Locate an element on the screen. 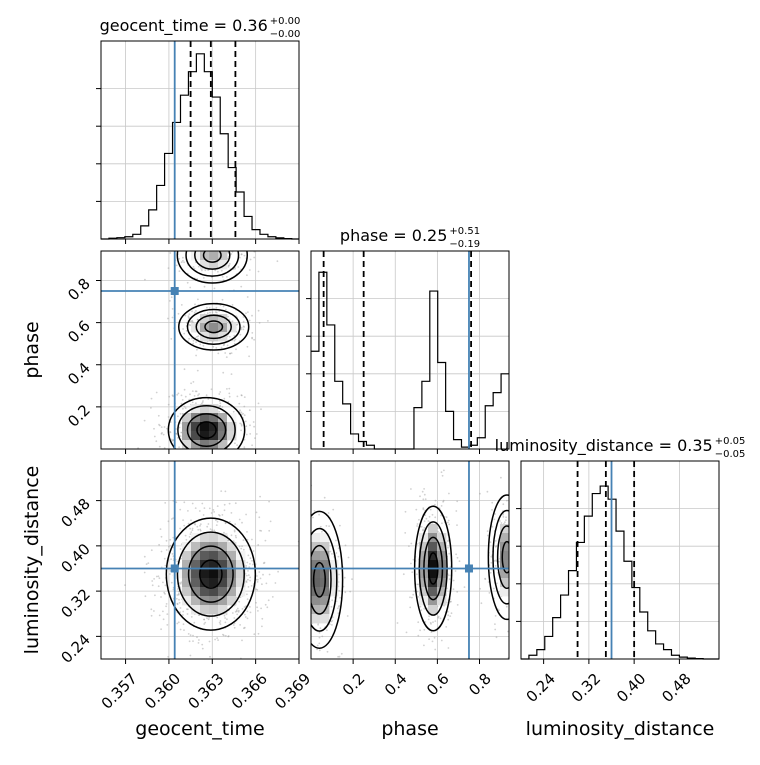 This screenshot has height=765, width=760. ytick-label-phase-3: 0.8 is located at coordinates (79, 290).